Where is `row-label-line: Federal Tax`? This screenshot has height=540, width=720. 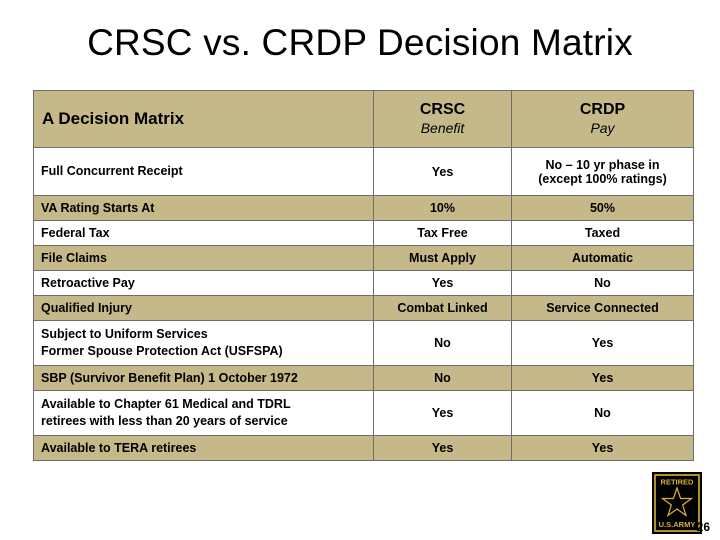
row-label-line: Federal Tax is located at coordinates (75, 232).